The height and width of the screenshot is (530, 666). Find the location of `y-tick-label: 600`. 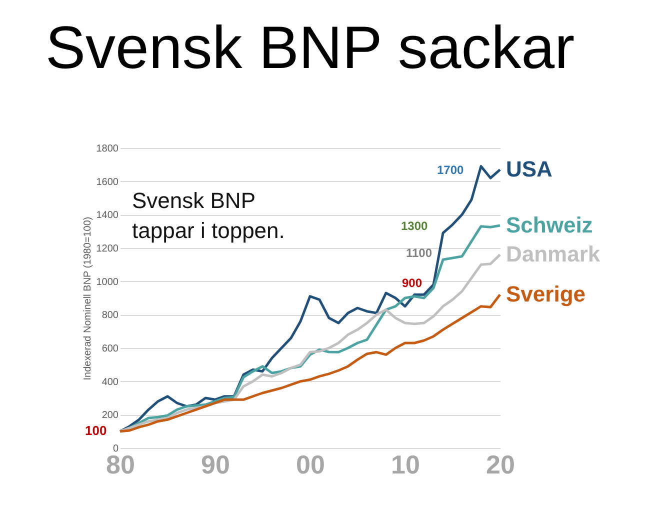

y-tick-label: 600 is located at coordinates (110, 349).